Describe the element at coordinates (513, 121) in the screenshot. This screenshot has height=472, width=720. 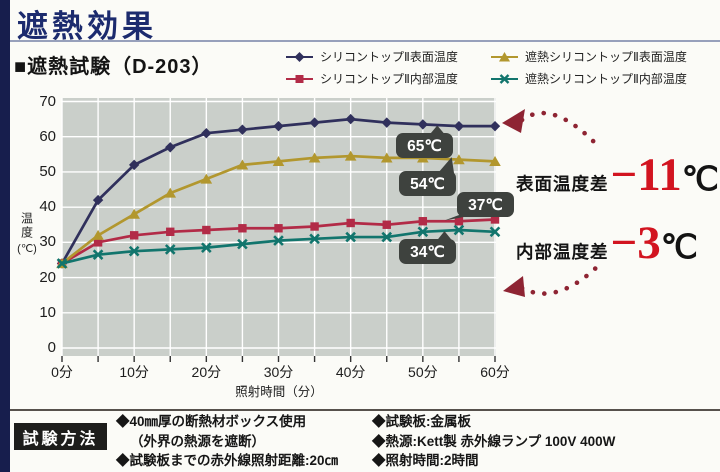
I see `arrowhead-top-icon` at that location.